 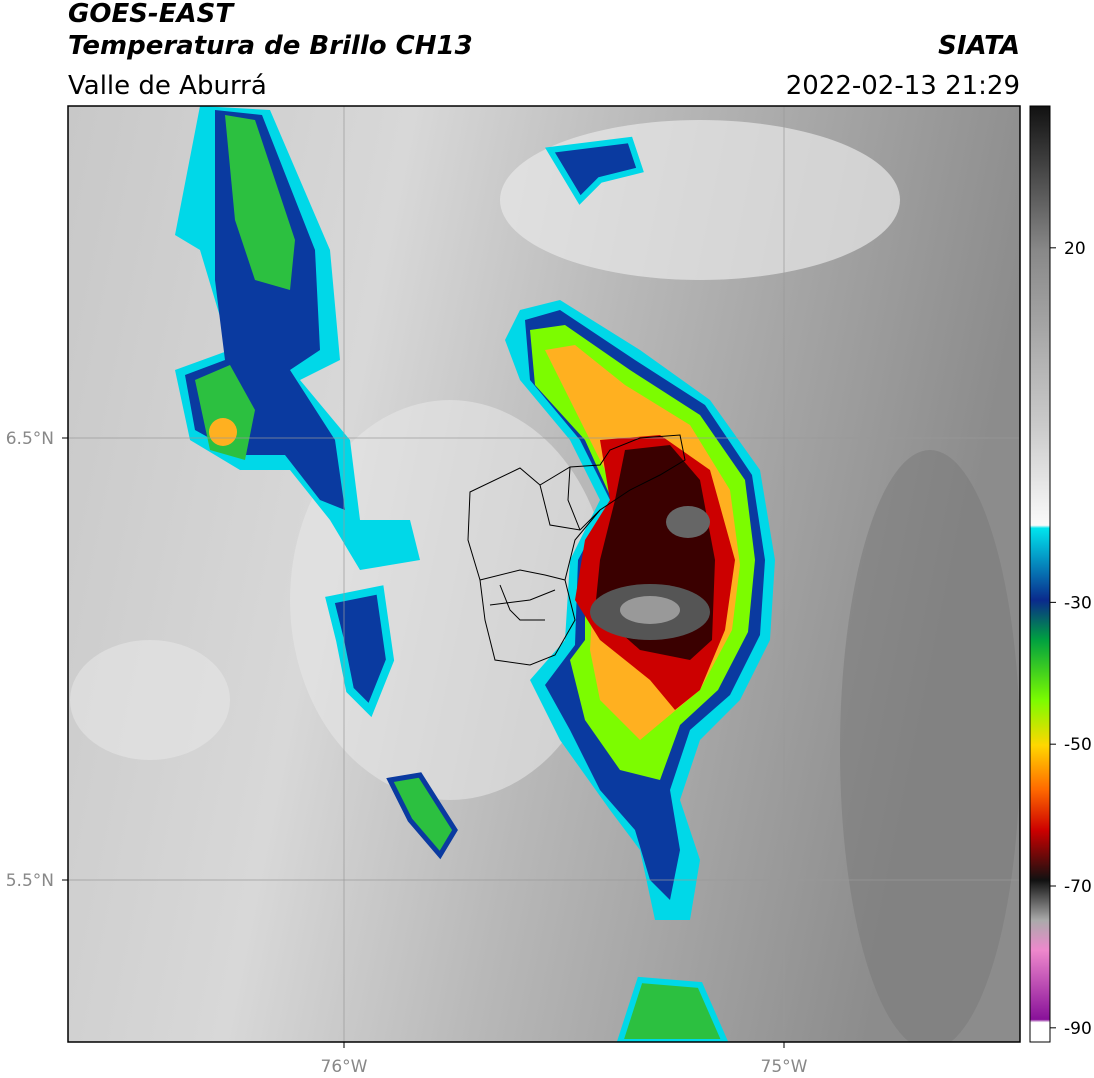 I want to click on lon-label: 75°W, so click(x=784, y=1067).